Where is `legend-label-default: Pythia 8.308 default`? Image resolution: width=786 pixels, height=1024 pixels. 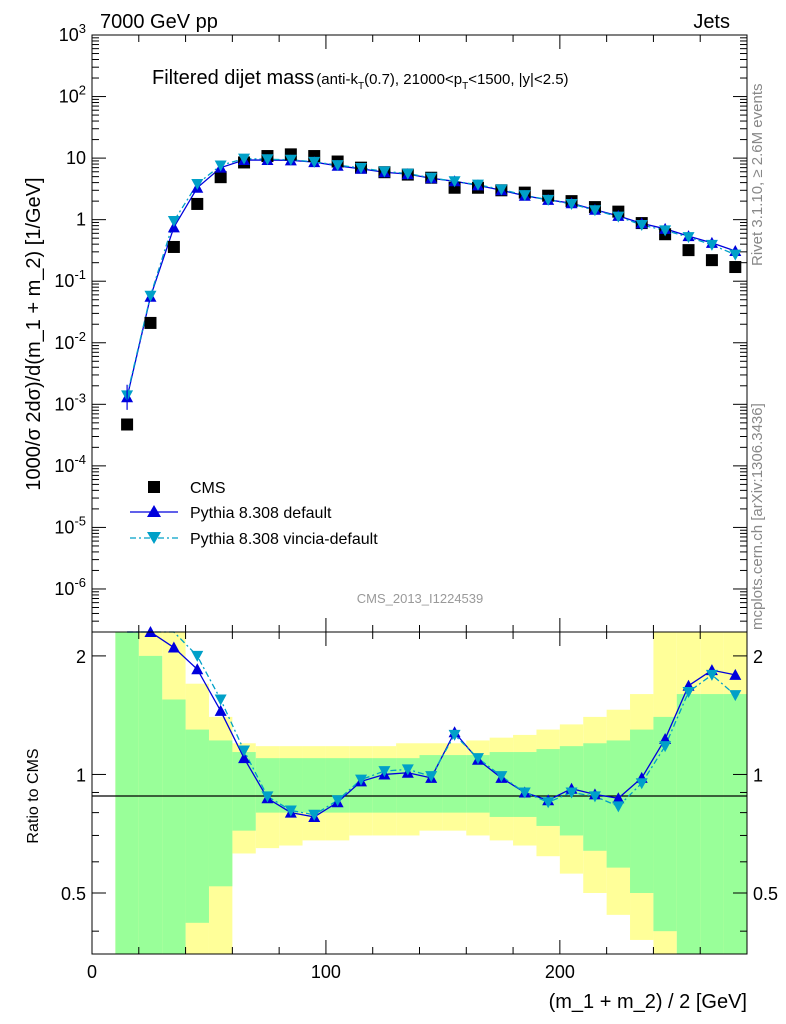 legend-label-default: Pythia 8.308 default is located at coordinates (261, 513).